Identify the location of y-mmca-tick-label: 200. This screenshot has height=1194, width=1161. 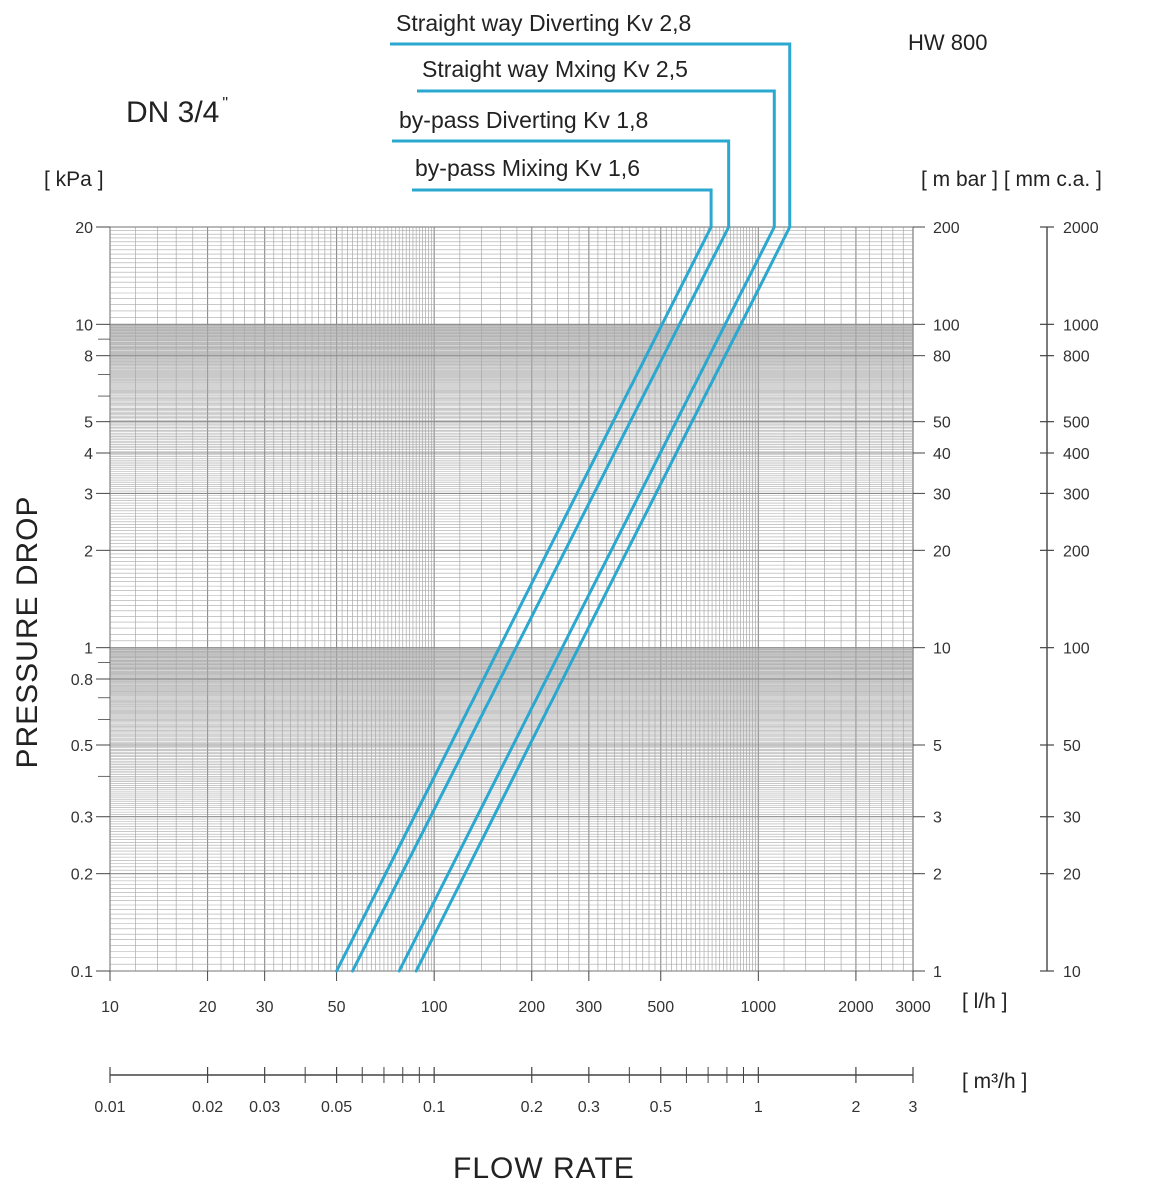
(1076, 551).